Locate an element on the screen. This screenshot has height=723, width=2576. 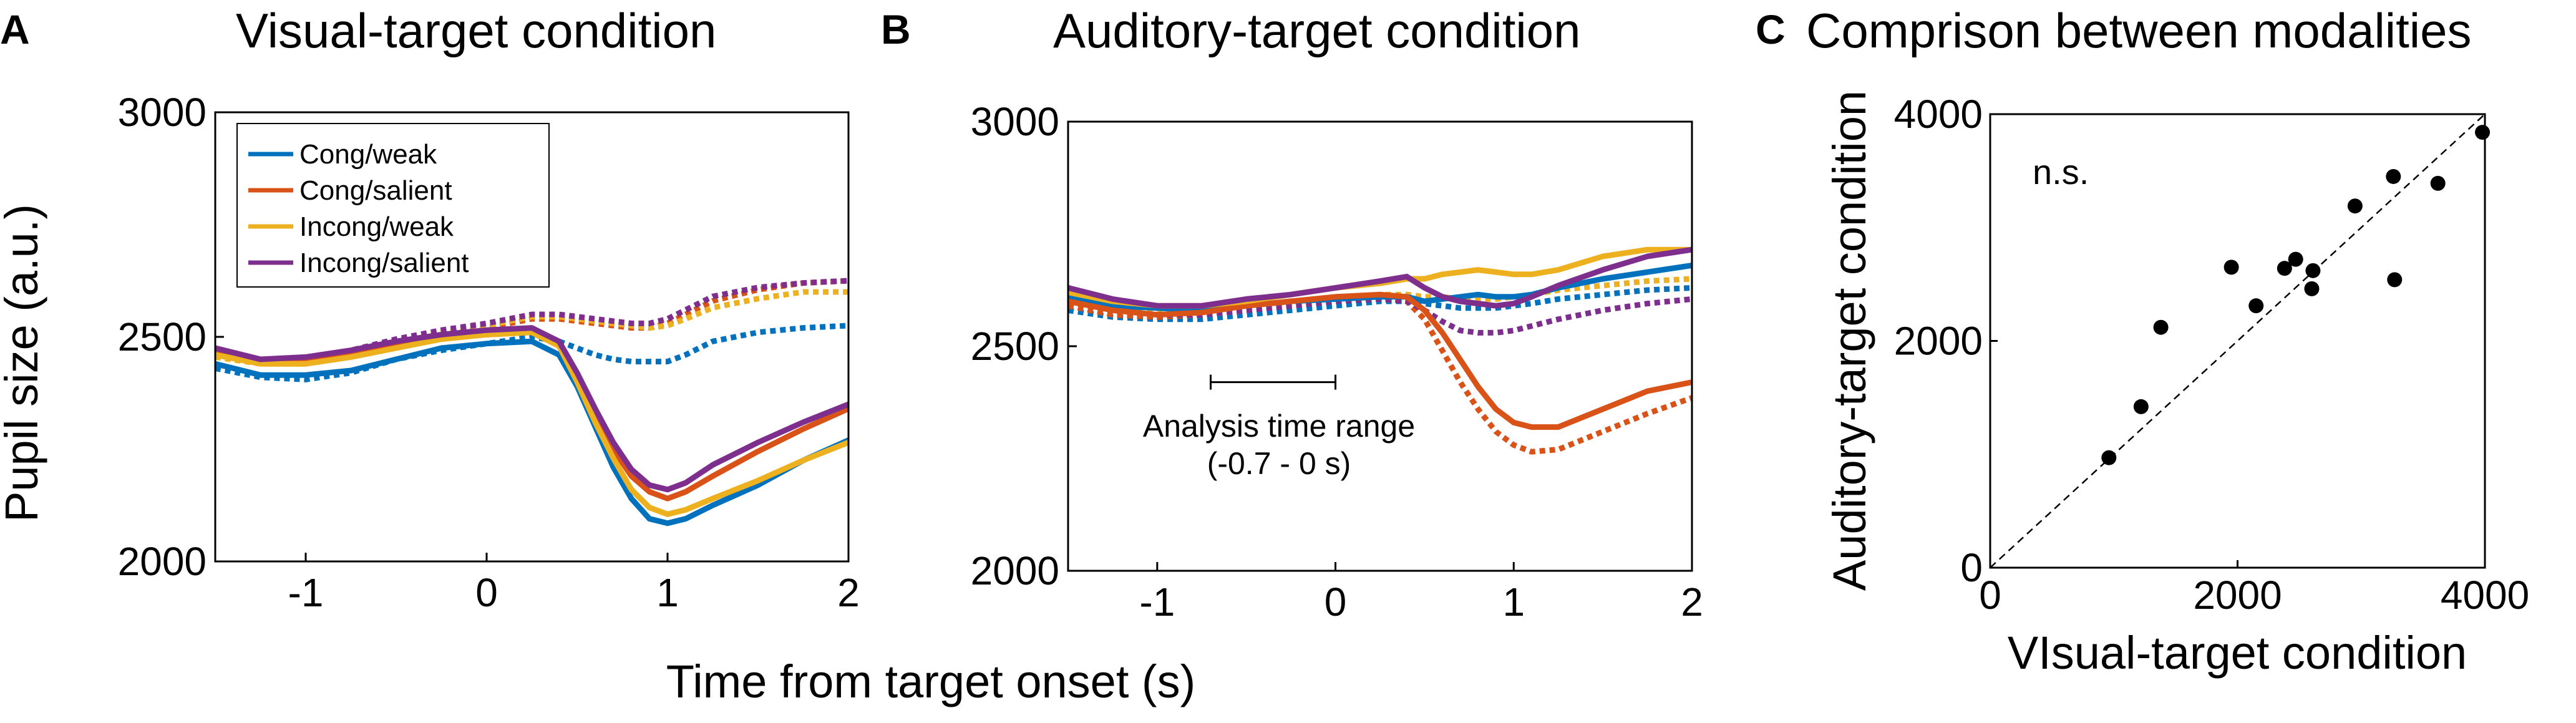
panel-a-title: Visual-target condition is located at coordinates (476, 31).